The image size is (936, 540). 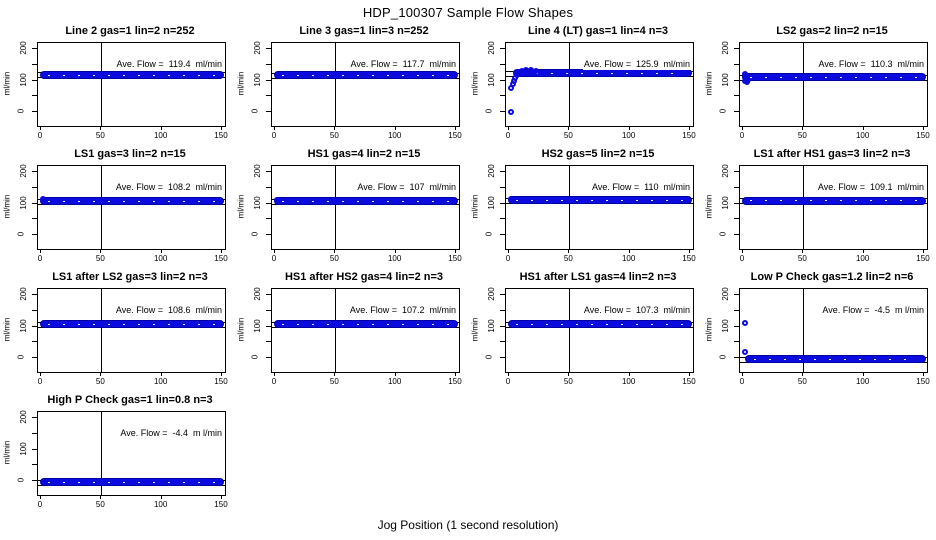 What do you see at coordinates (628, 258) in the screenshot?
I see `x-tick-label: 100` at bounding box center [628, 258].